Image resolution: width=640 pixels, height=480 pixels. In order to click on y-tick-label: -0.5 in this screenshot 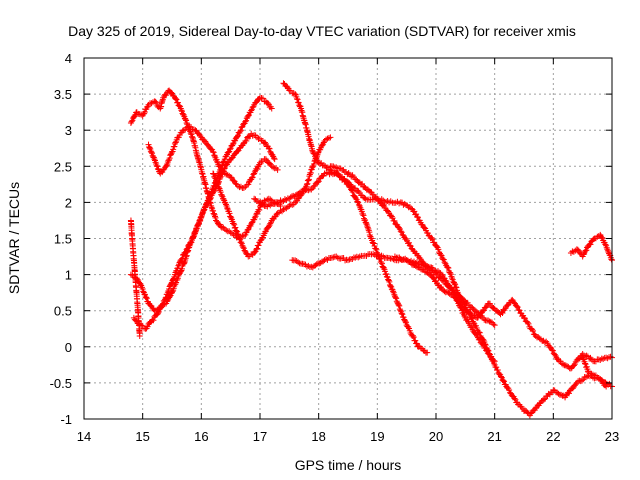, I will do `click(61, 383)`.